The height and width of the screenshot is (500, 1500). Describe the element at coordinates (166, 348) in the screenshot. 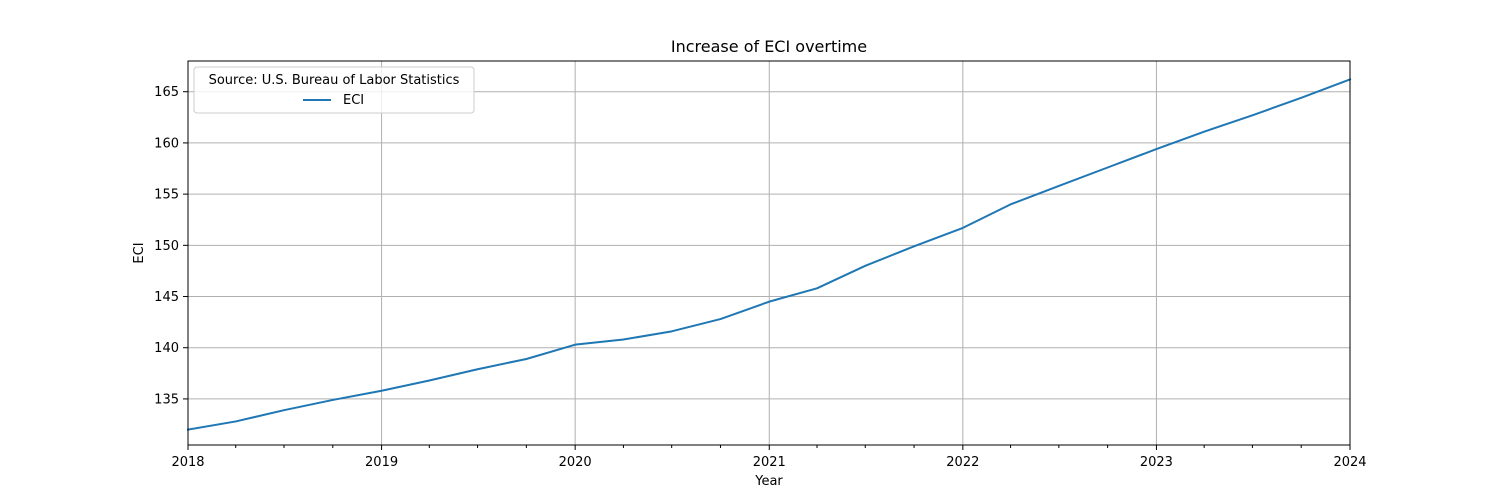

I see `y-tick-label: 140` at that location.